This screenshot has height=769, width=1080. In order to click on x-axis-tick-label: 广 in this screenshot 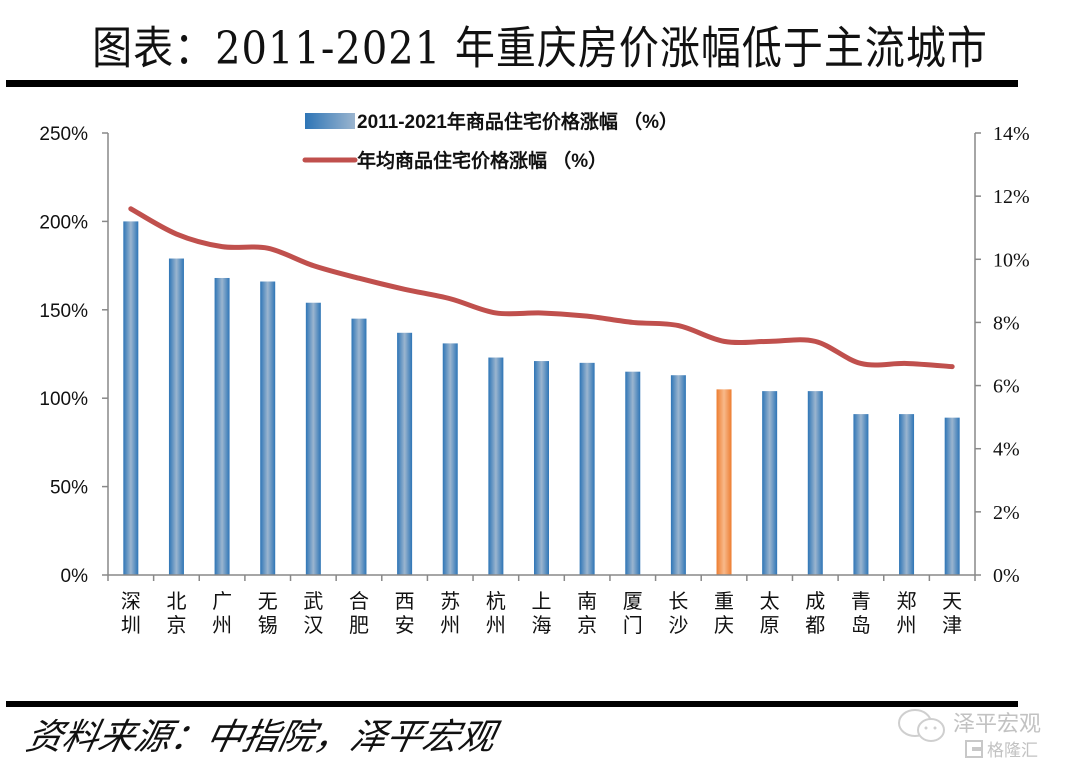, I will do `click(222, 601)`.